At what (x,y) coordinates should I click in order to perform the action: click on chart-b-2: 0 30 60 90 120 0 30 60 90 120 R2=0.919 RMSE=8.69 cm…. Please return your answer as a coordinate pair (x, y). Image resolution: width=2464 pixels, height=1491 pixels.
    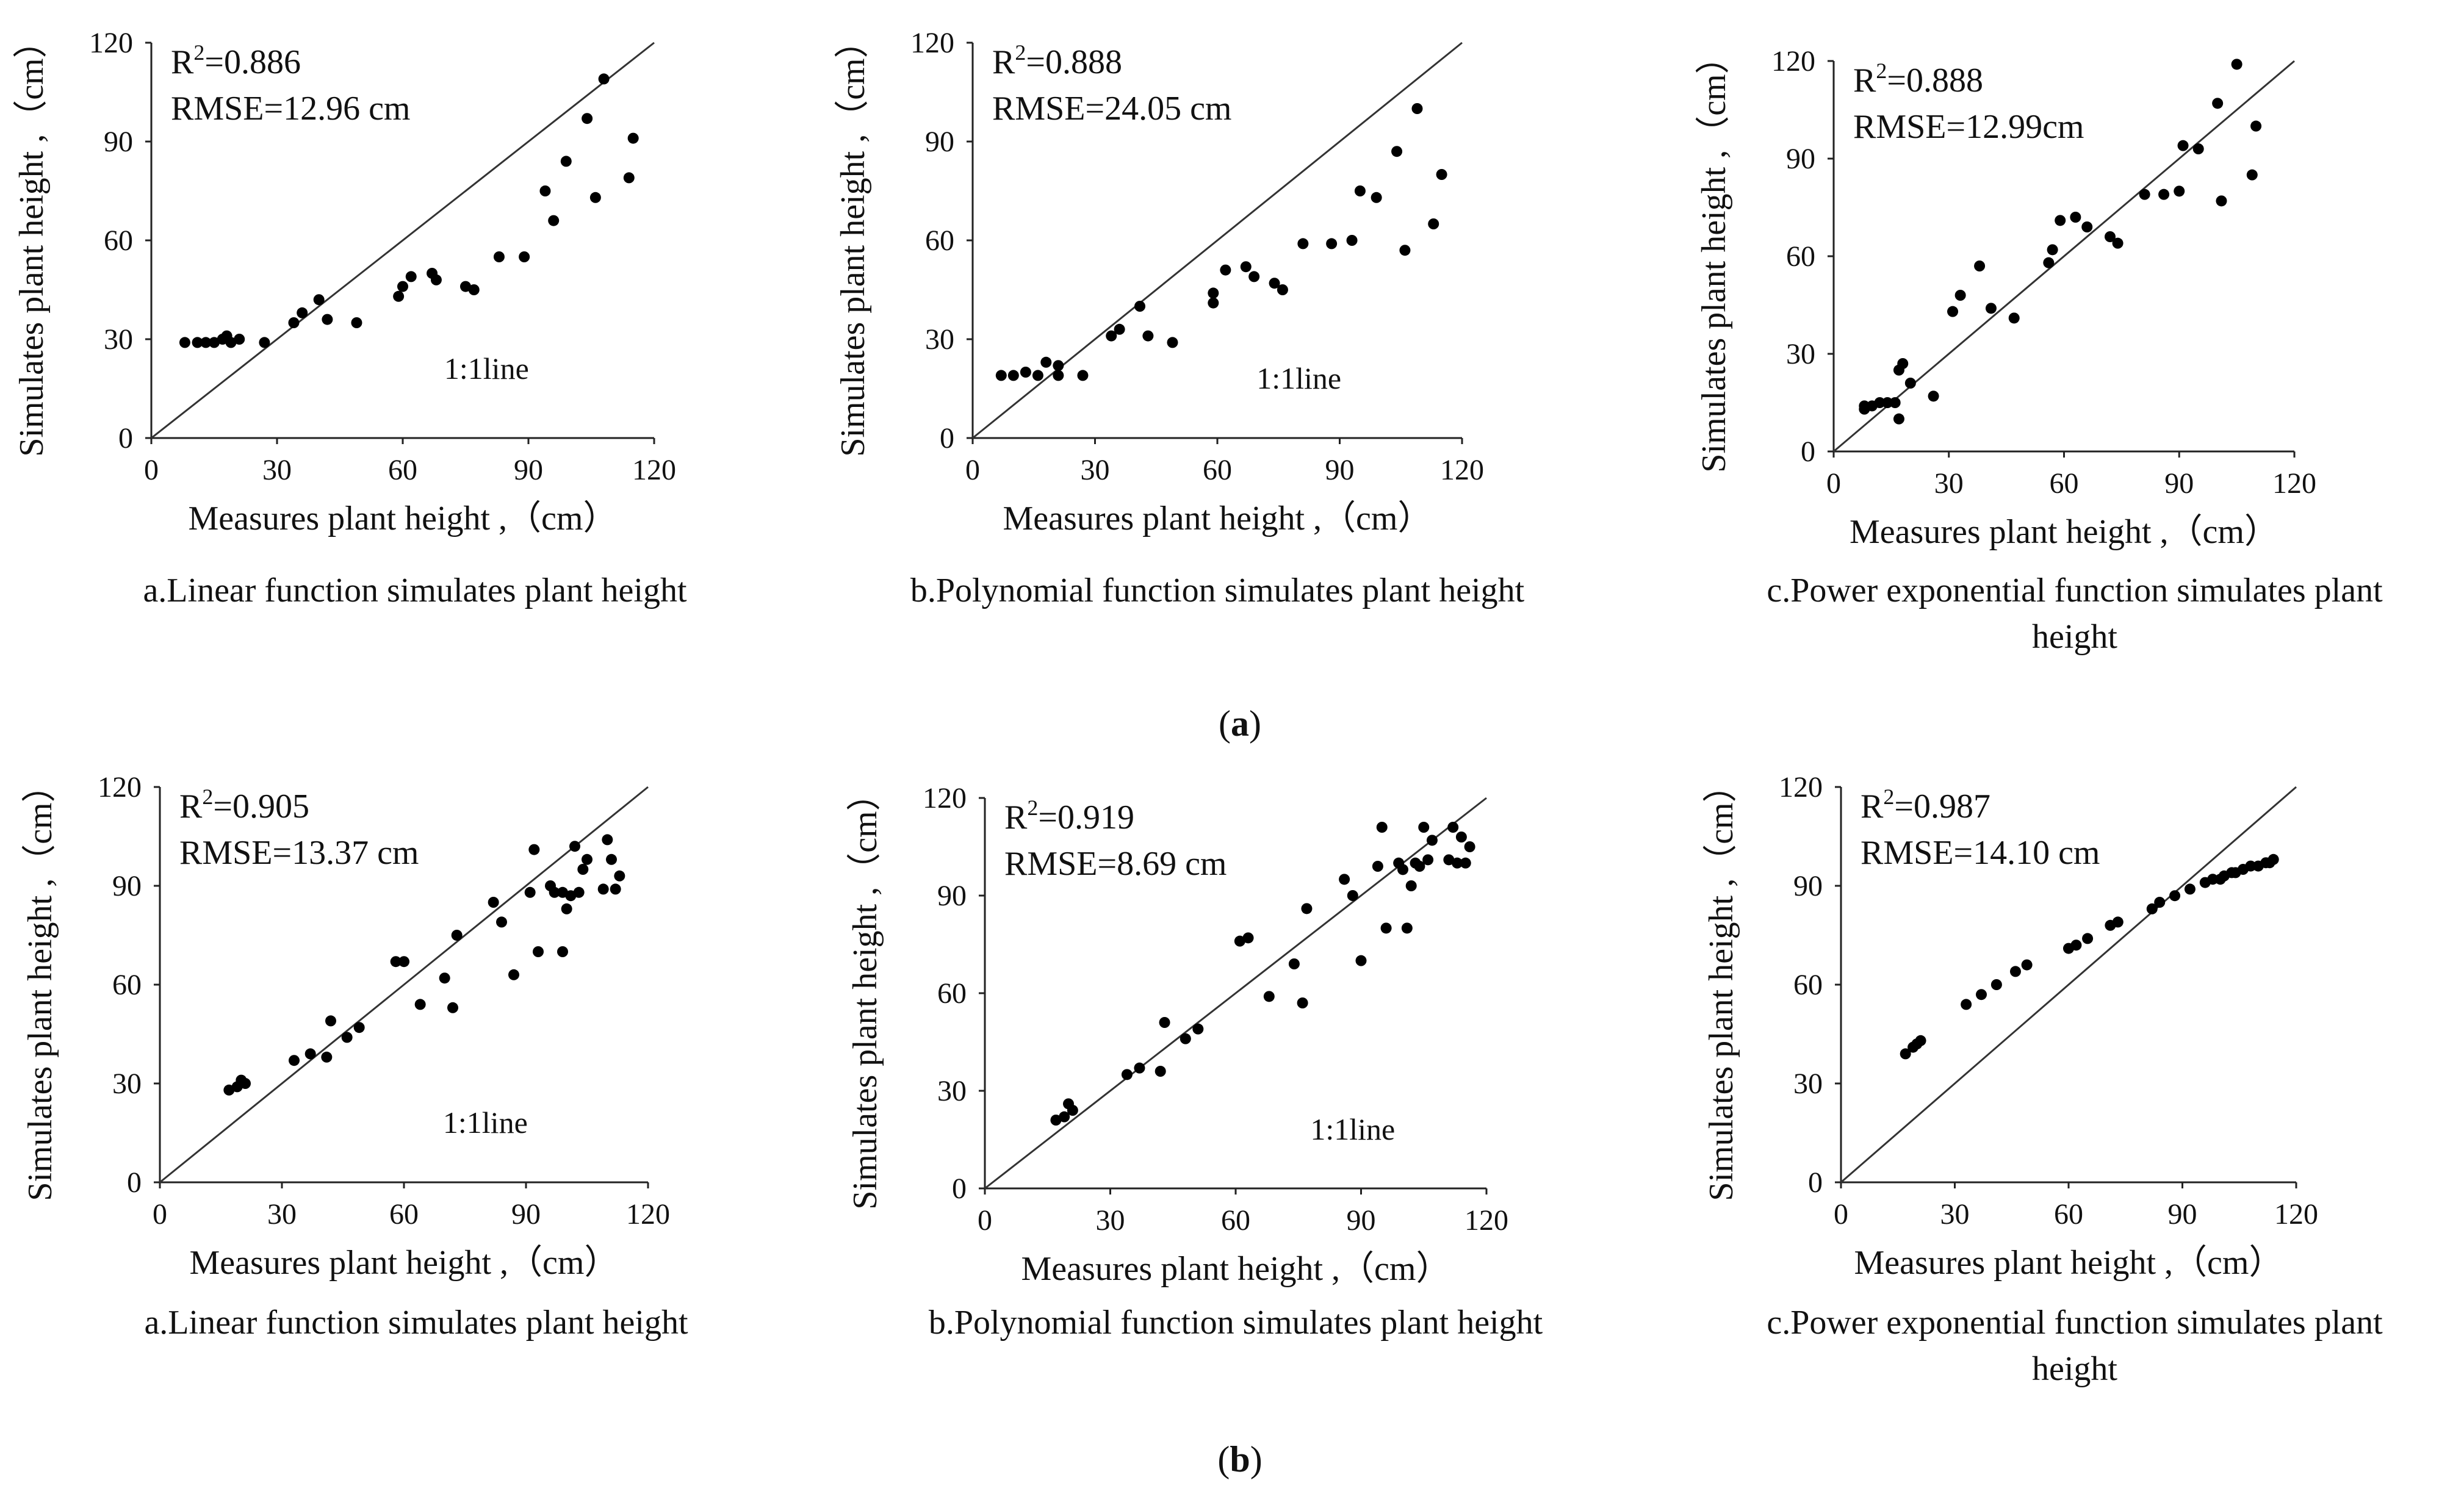
    Looking at the image, I should click on (1195, 1059).